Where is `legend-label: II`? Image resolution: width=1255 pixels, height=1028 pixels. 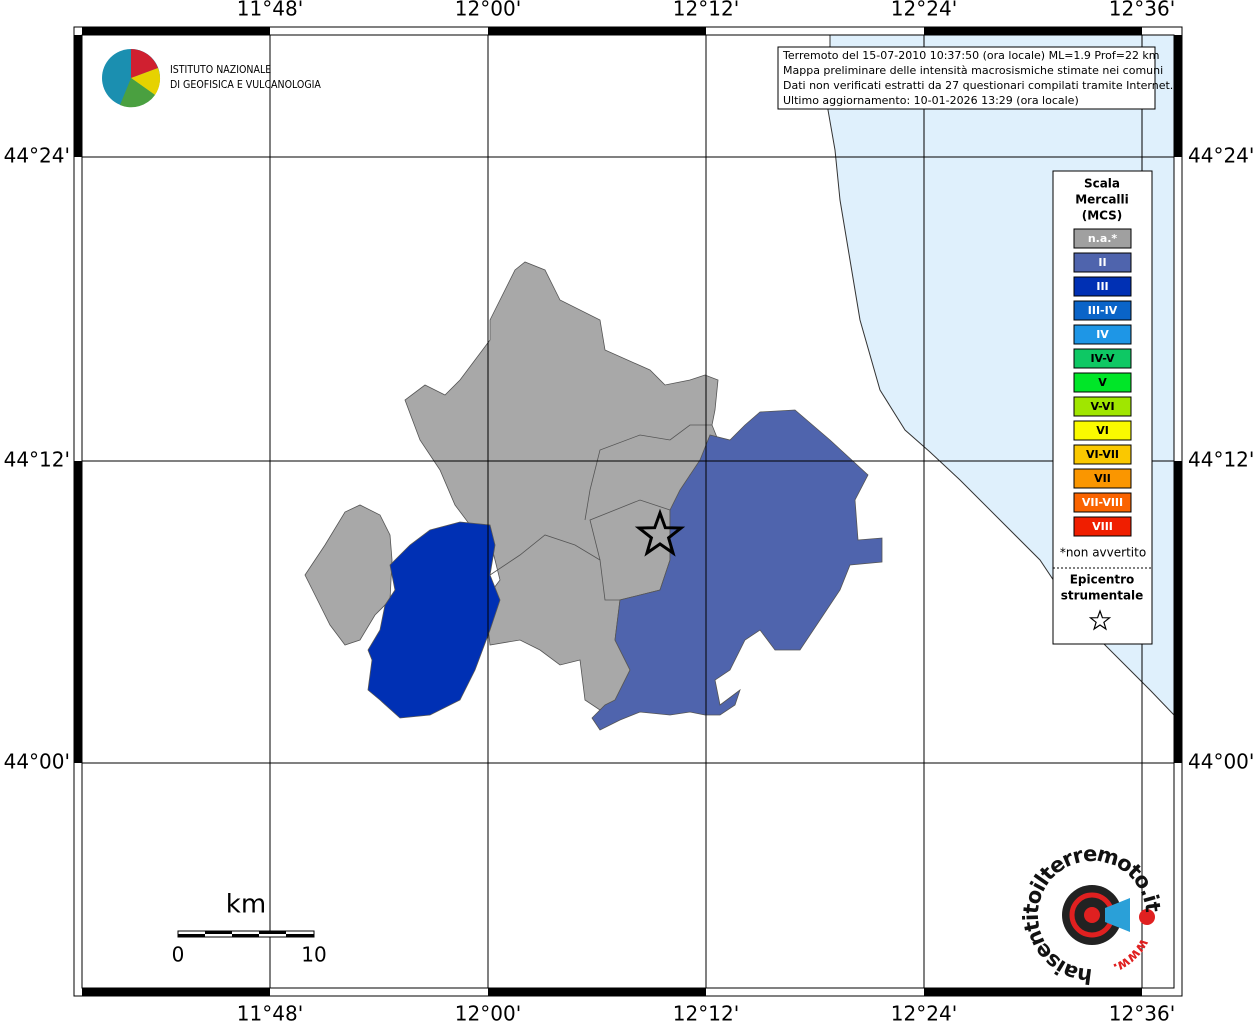
legend-label: II is located at coordinates (1102, 262).